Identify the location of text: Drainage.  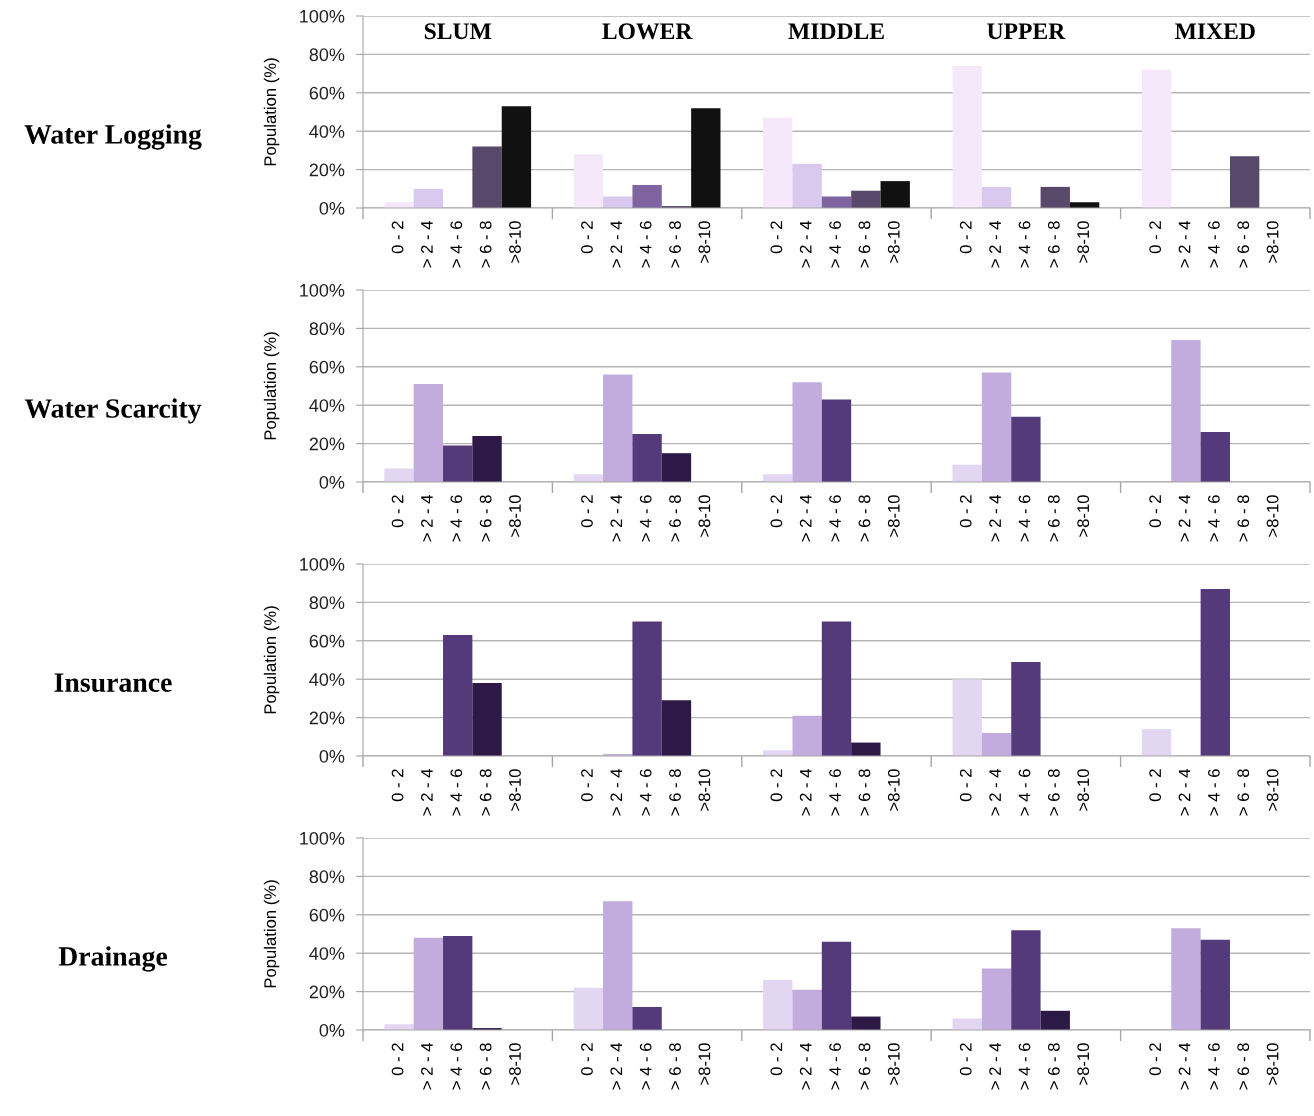
(113, 959).